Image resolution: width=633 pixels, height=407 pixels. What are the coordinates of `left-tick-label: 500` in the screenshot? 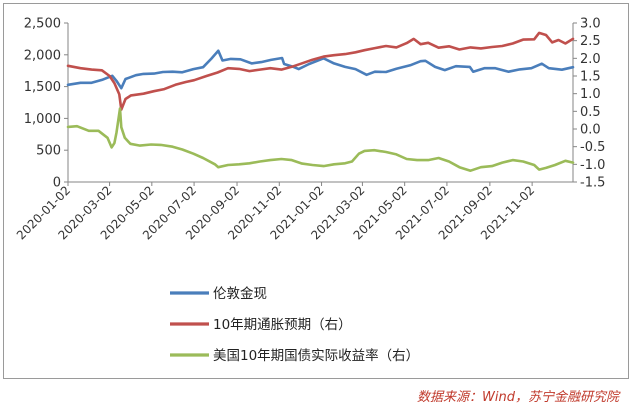 It's located at (48, 151).